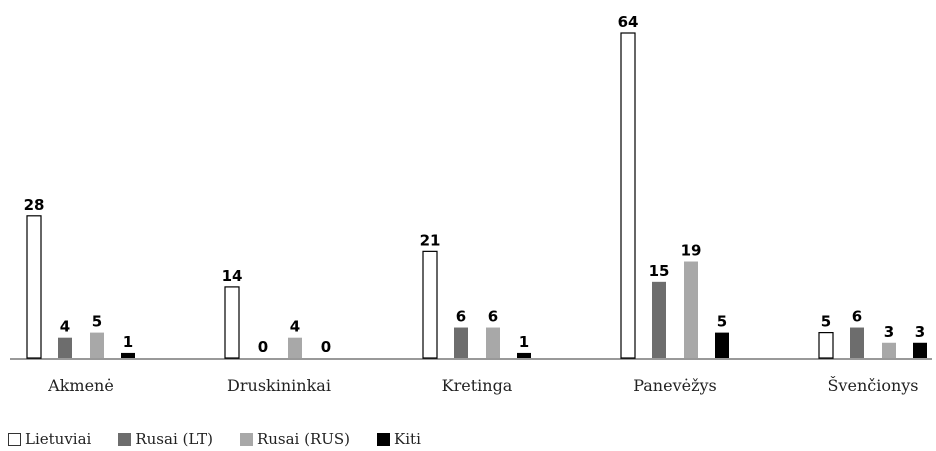 The height and width of the screenshot is (451, 936). What do you see at coordinates (857, 342) in the screenshot?
I see `bar-svencionys-rusai-lt` at bounding box center [857, 342].